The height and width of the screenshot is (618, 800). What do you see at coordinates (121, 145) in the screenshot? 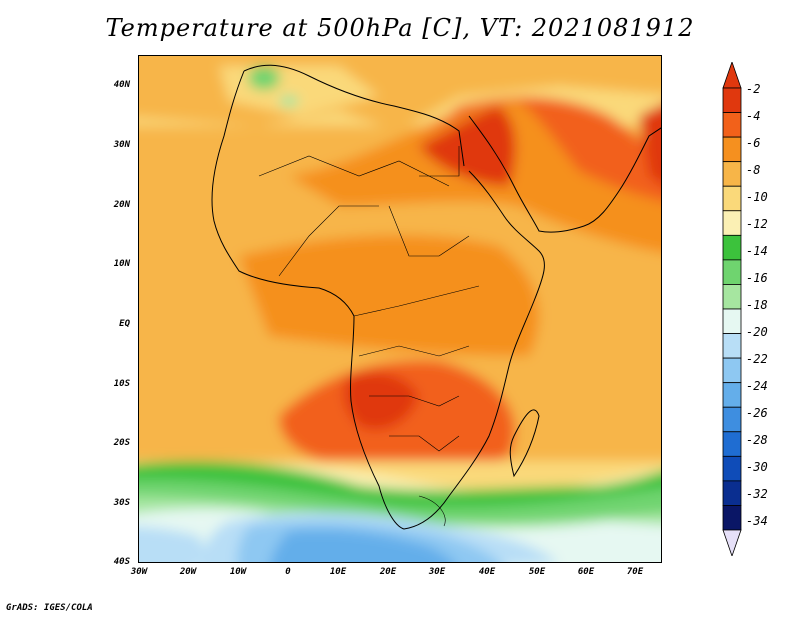
I see `lat-label: 30N` at bounding box center [121, 145].